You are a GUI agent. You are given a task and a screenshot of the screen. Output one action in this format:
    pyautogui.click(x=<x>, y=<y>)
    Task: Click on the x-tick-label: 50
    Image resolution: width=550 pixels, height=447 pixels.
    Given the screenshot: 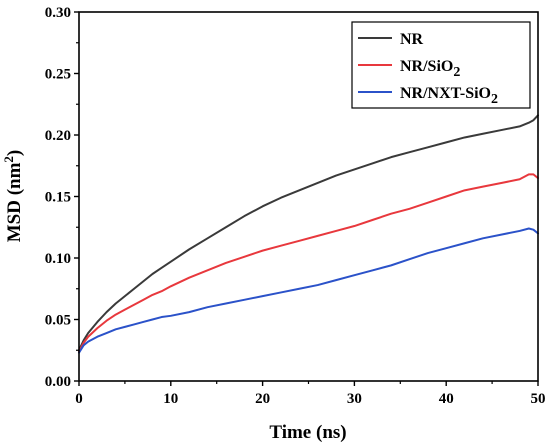 What is the action you would take?
    pyautogui.click(x=538, y=399)
    